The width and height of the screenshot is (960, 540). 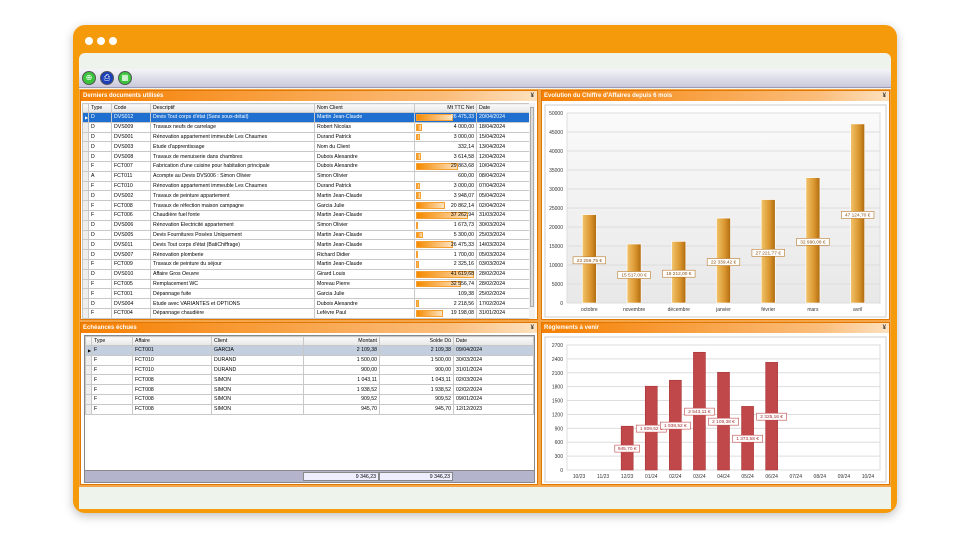 What do you see at coordinates (493, 380) in the screenshot?
I see `cell-date: 02/03/2024` at bounding box center [493, 380].